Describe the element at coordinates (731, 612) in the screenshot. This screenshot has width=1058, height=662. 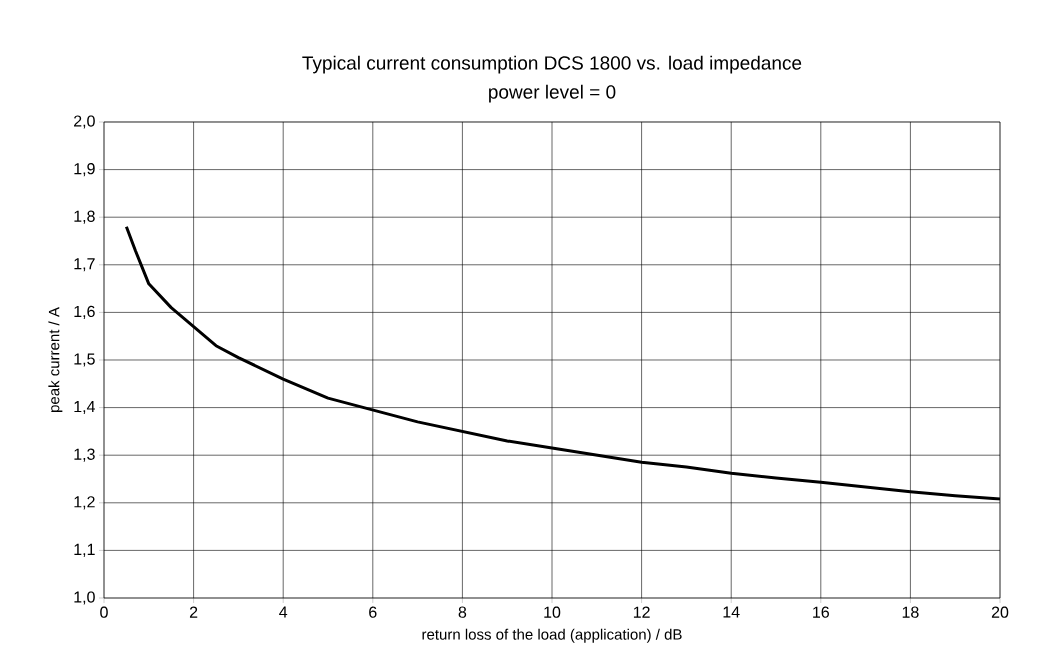
I see `x-tick-label: 14` at that location.